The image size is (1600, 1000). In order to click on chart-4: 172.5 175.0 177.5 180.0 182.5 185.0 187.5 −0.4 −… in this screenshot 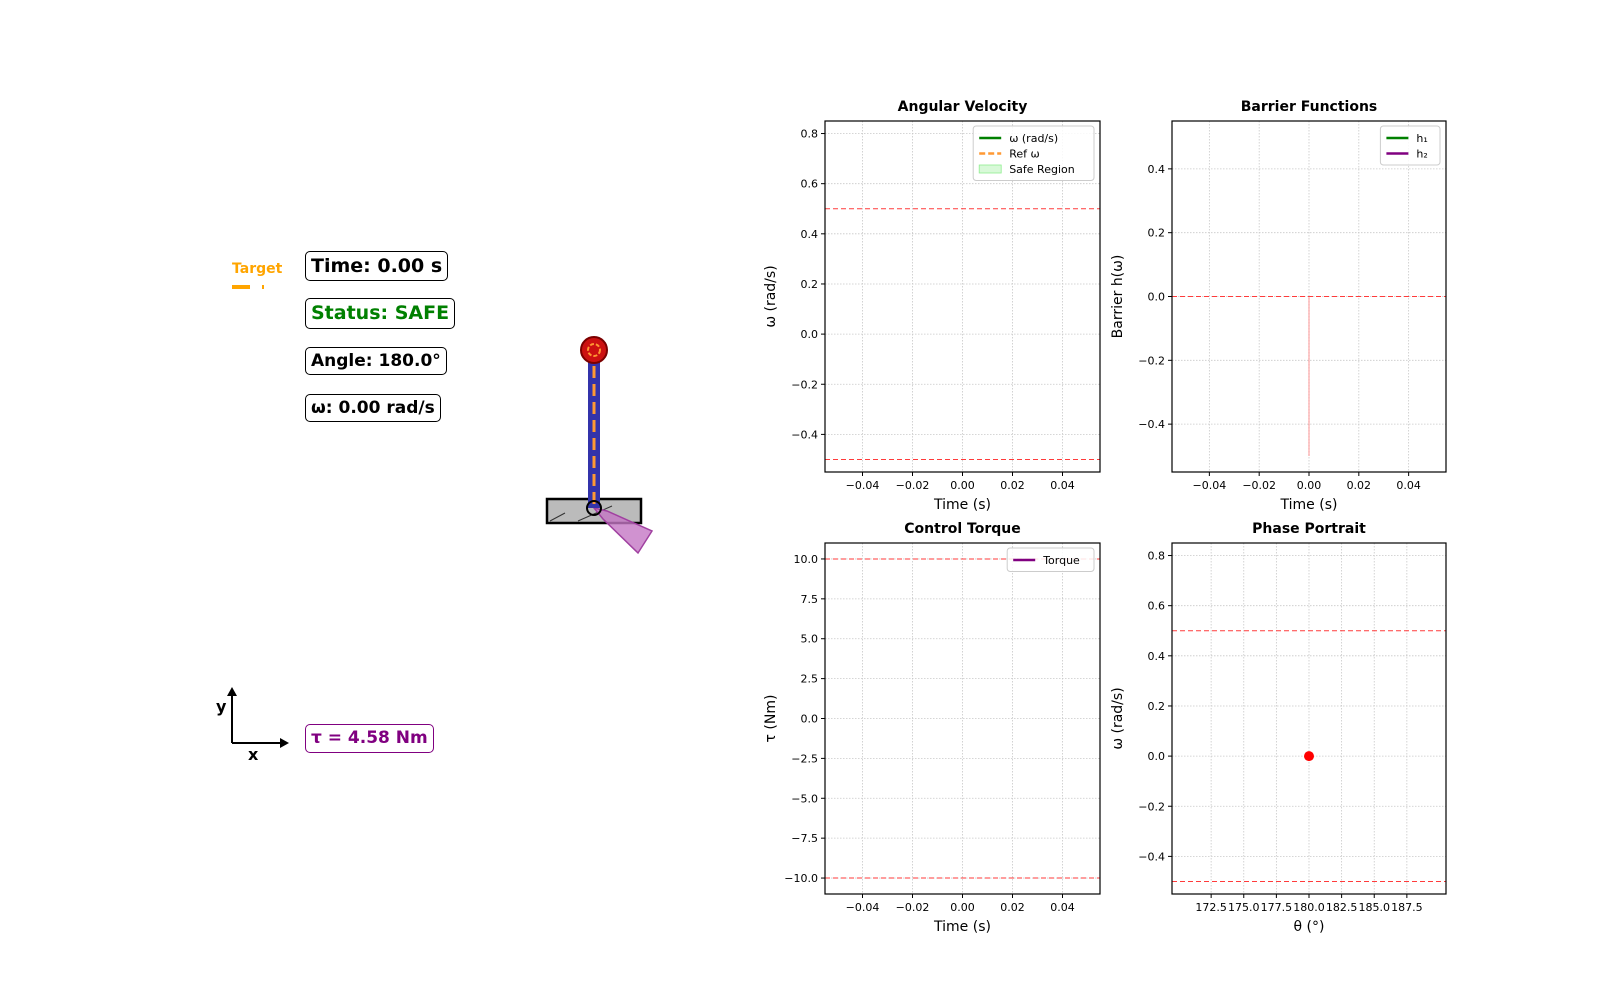, I will do `click(1278, 728)`.